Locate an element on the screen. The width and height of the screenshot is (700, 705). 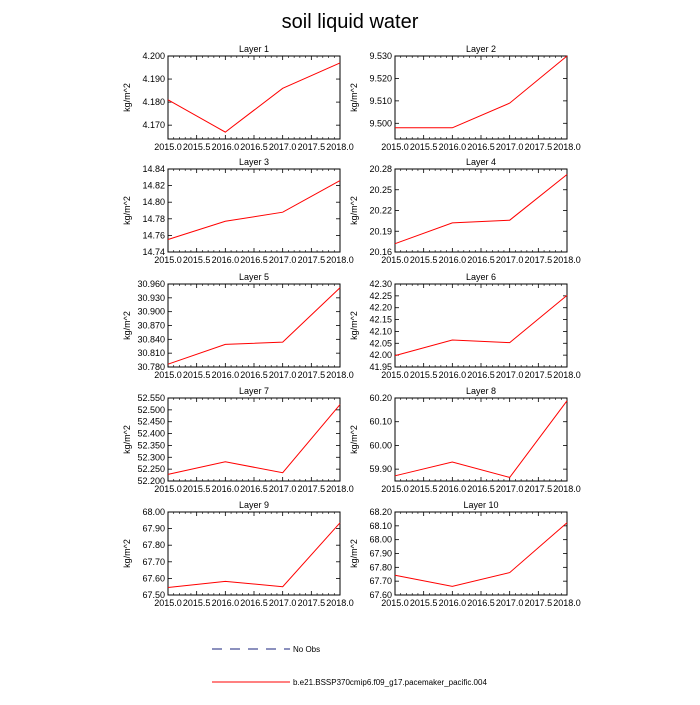
panel-1-frame is located at coordinates (254, 97).